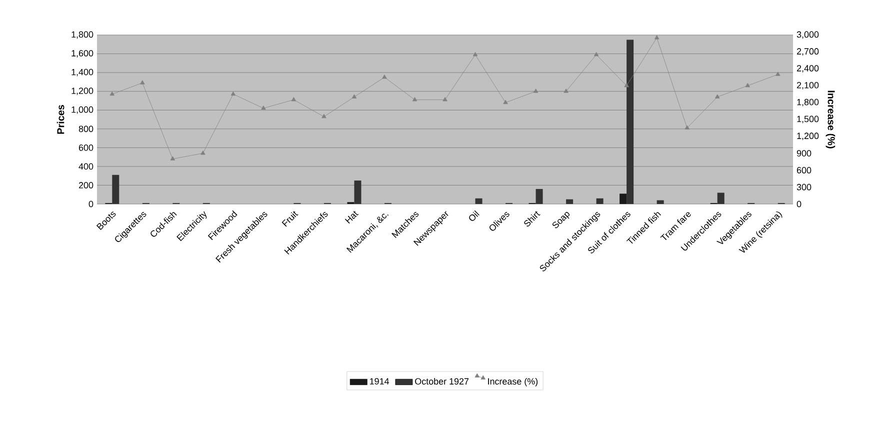 The height and width of the screenshot is (424, 892). I want to click on y-tick-label: 1,800, so click(83, 35).